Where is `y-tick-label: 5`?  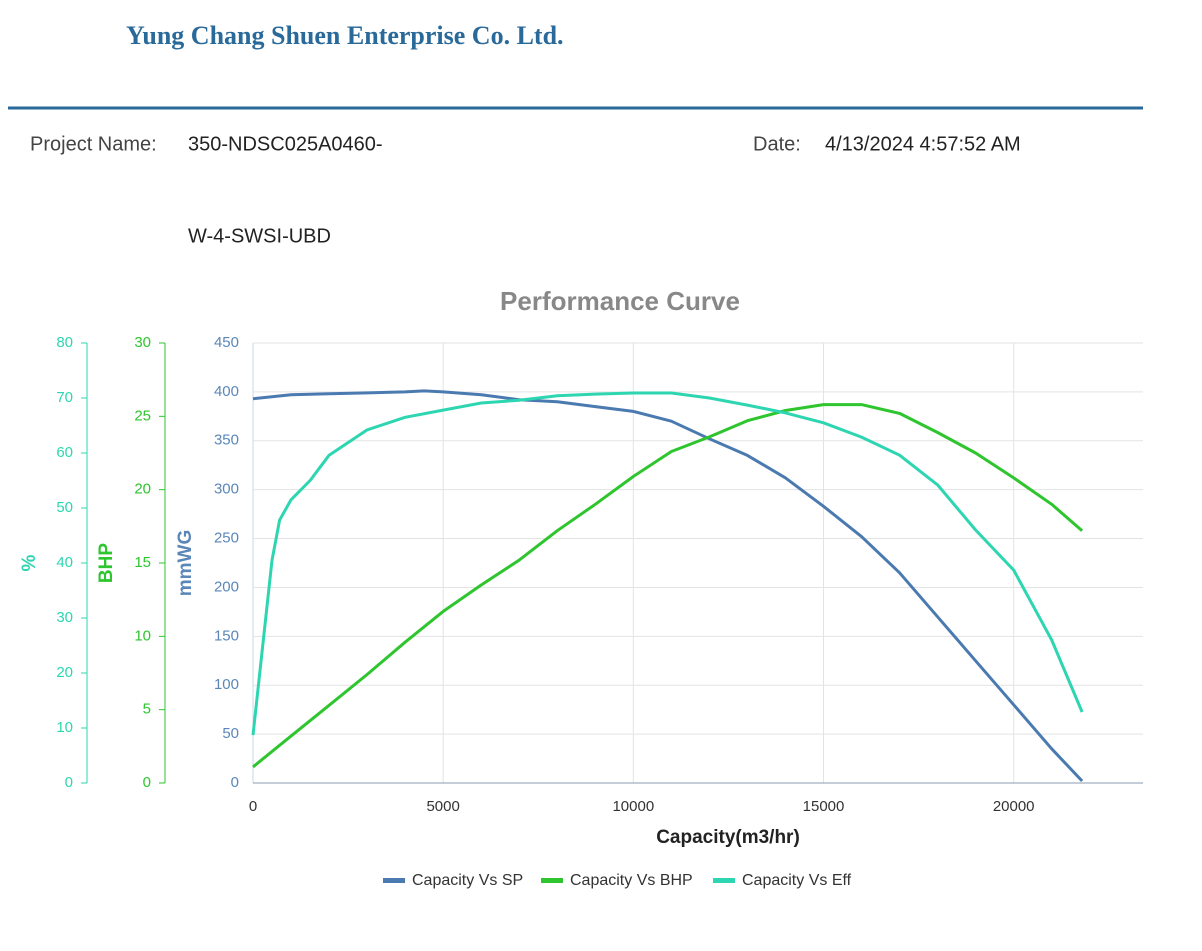 y-tick-label: 5 is located at coordinates (147, 709).